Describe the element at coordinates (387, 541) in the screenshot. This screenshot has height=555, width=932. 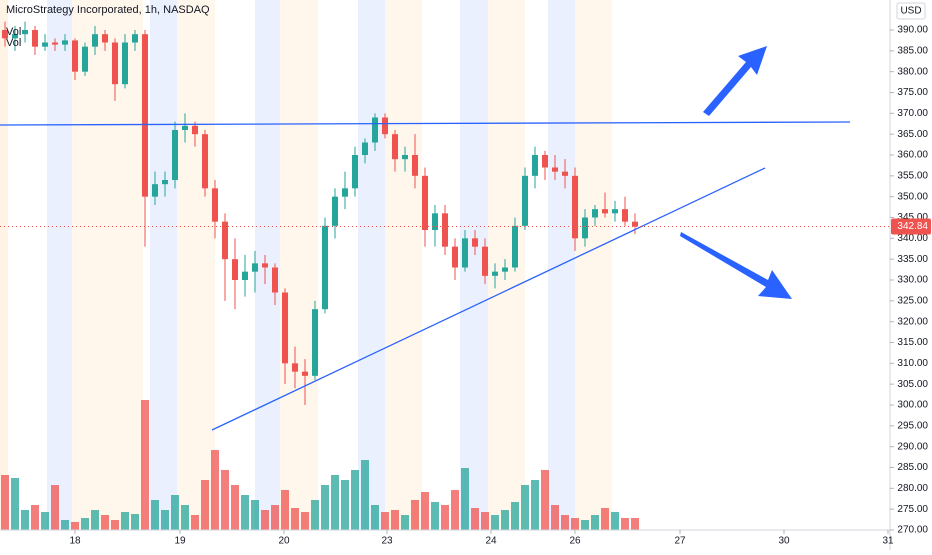
I see `x-tick-label: 23` at that location.